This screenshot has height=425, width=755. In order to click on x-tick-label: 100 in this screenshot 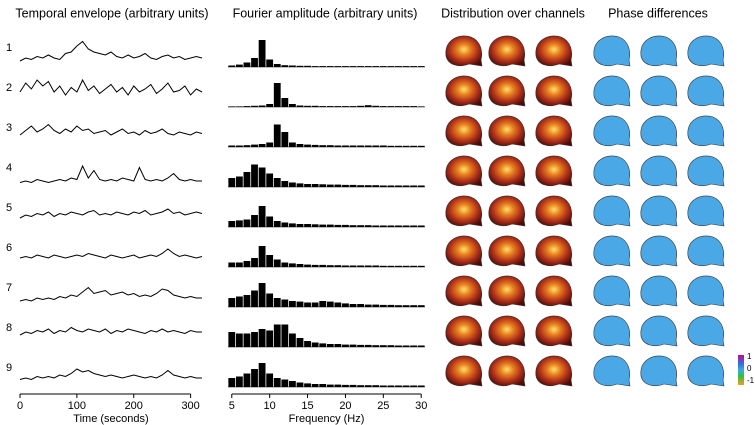, I will do `click(77, 406)`.